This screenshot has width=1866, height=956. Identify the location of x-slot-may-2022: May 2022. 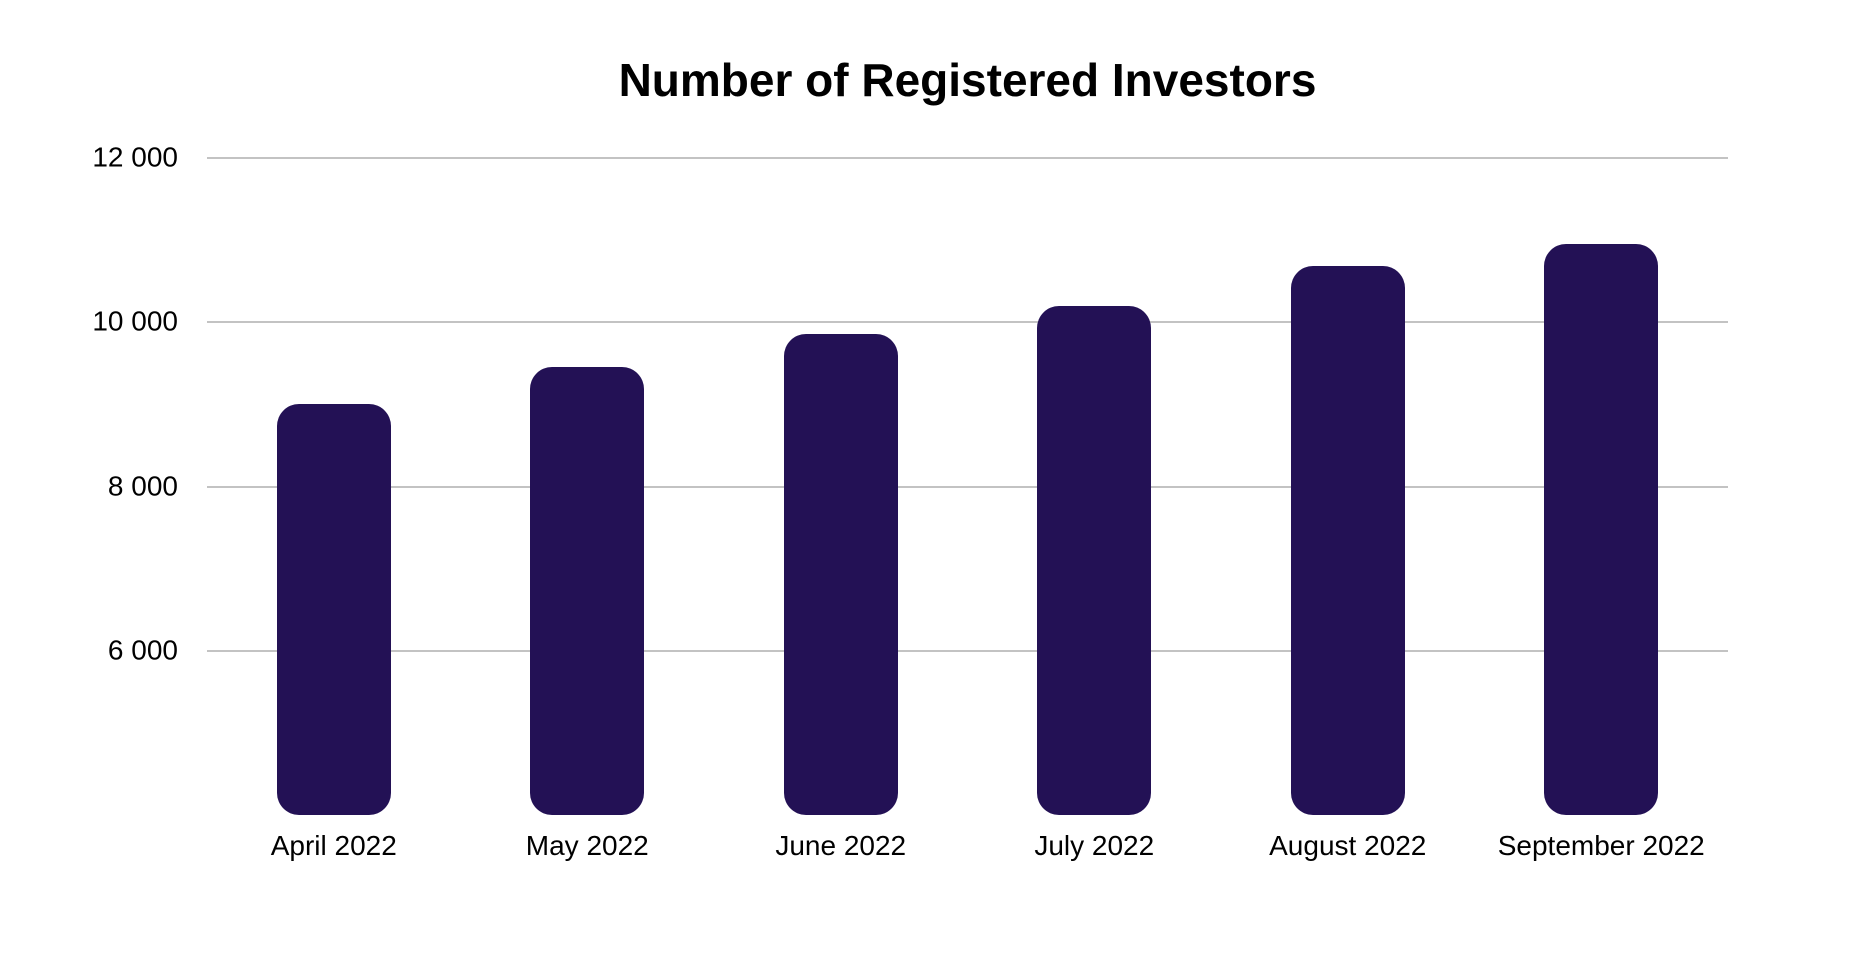
(588, 846).